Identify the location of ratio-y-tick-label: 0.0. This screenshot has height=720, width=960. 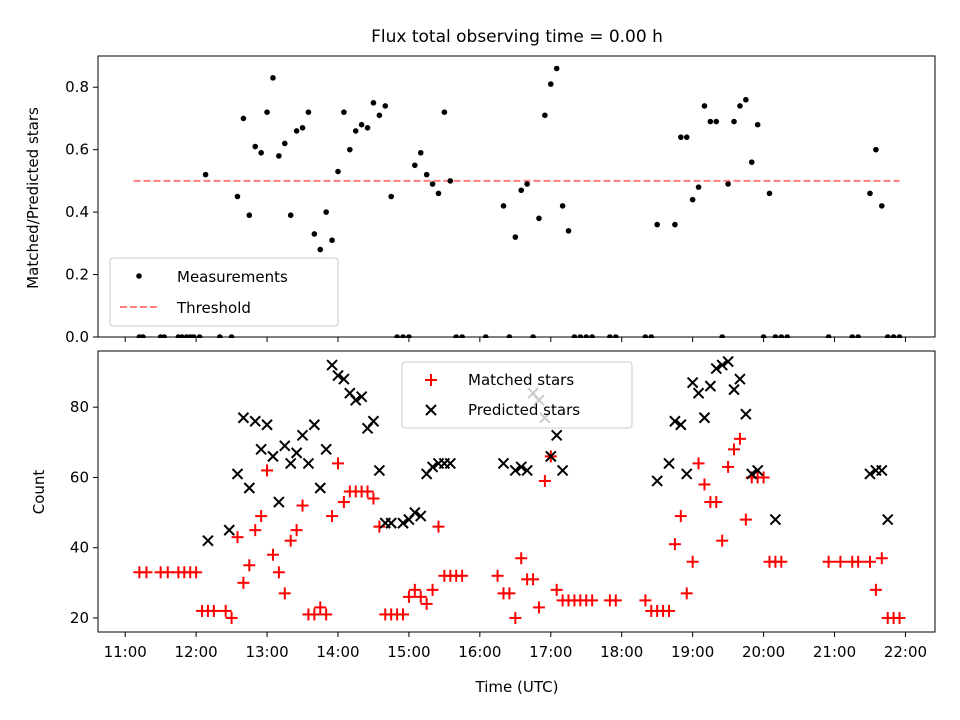
(77, 337).